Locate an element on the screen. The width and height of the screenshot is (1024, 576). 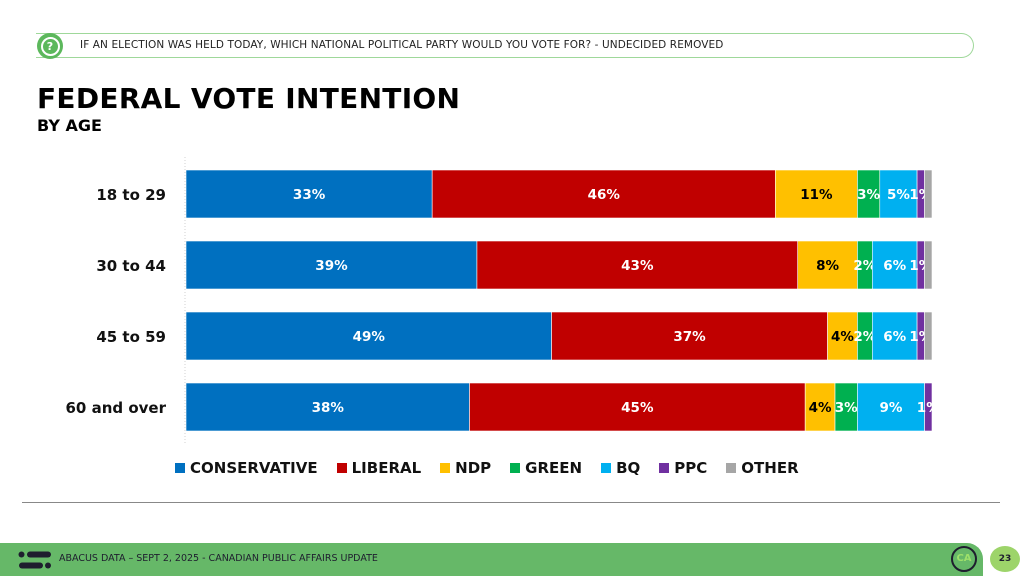
data-label: 38% is located at coordinates (328, 408).